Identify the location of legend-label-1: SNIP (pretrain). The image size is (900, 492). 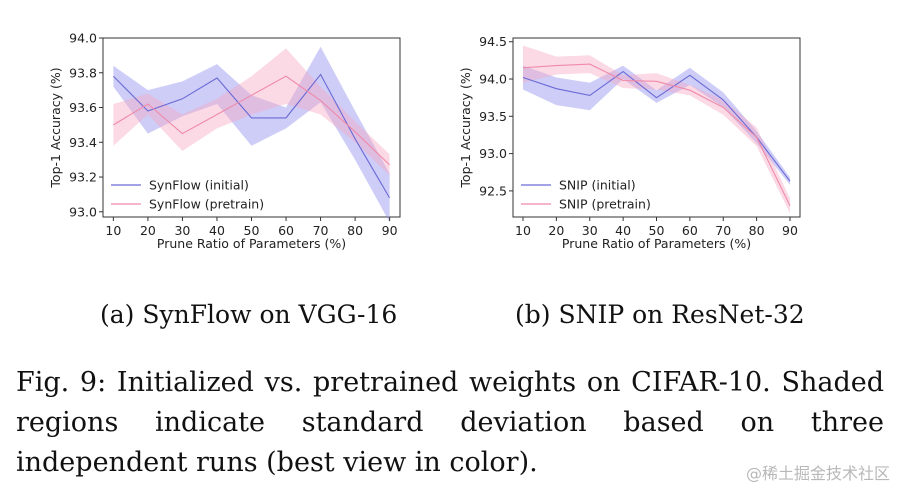
(605, 204).